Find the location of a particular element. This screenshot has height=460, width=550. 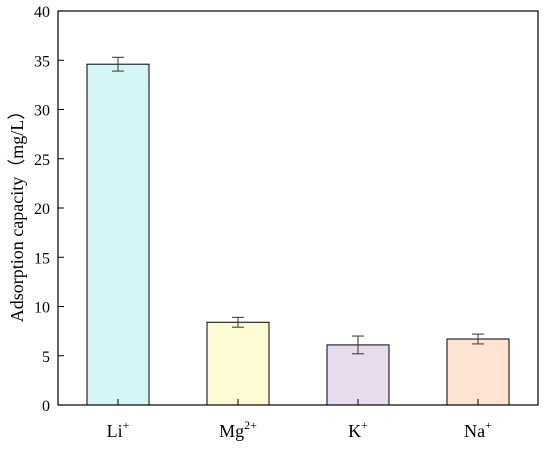

y-tick-label: 5 is located at coordinates (46, 357).